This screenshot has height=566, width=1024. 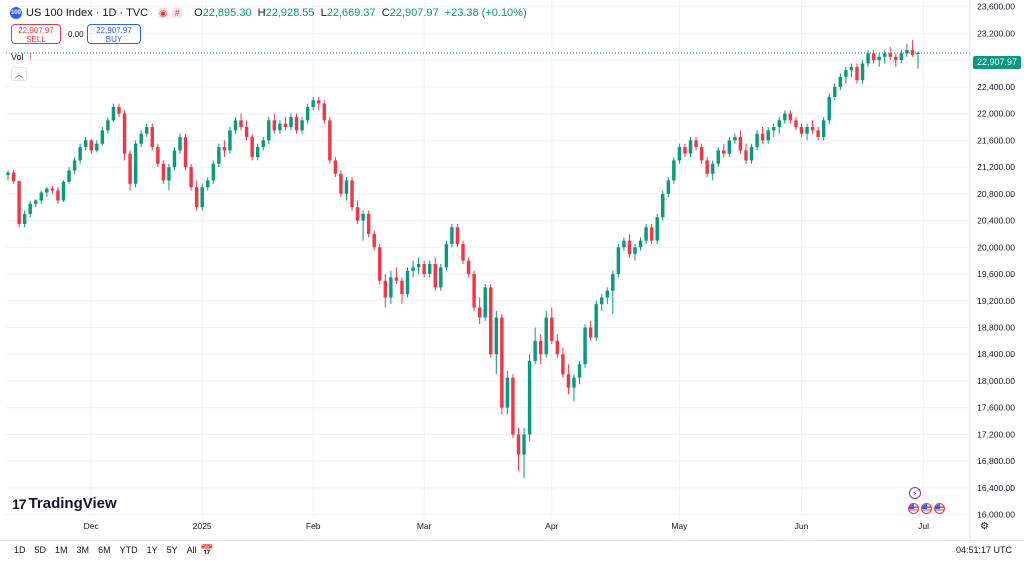 What do you see at coordinates (163, 12) in the screenshot?
I see `eye-icon: ◉` at bounding box center [163, 12].